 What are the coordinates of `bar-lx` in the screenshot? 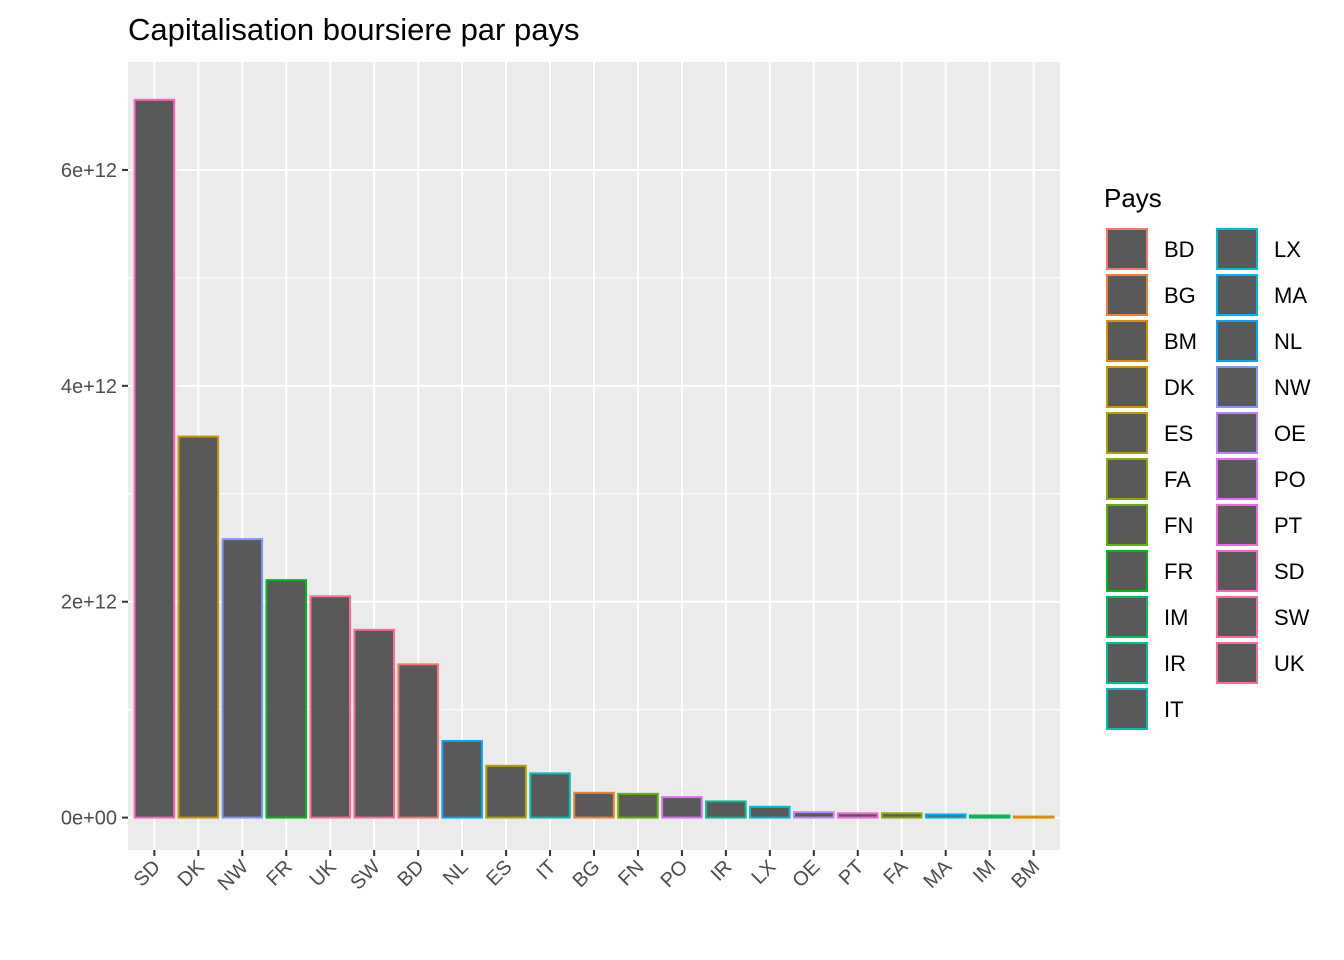 It's located at (770, 812).